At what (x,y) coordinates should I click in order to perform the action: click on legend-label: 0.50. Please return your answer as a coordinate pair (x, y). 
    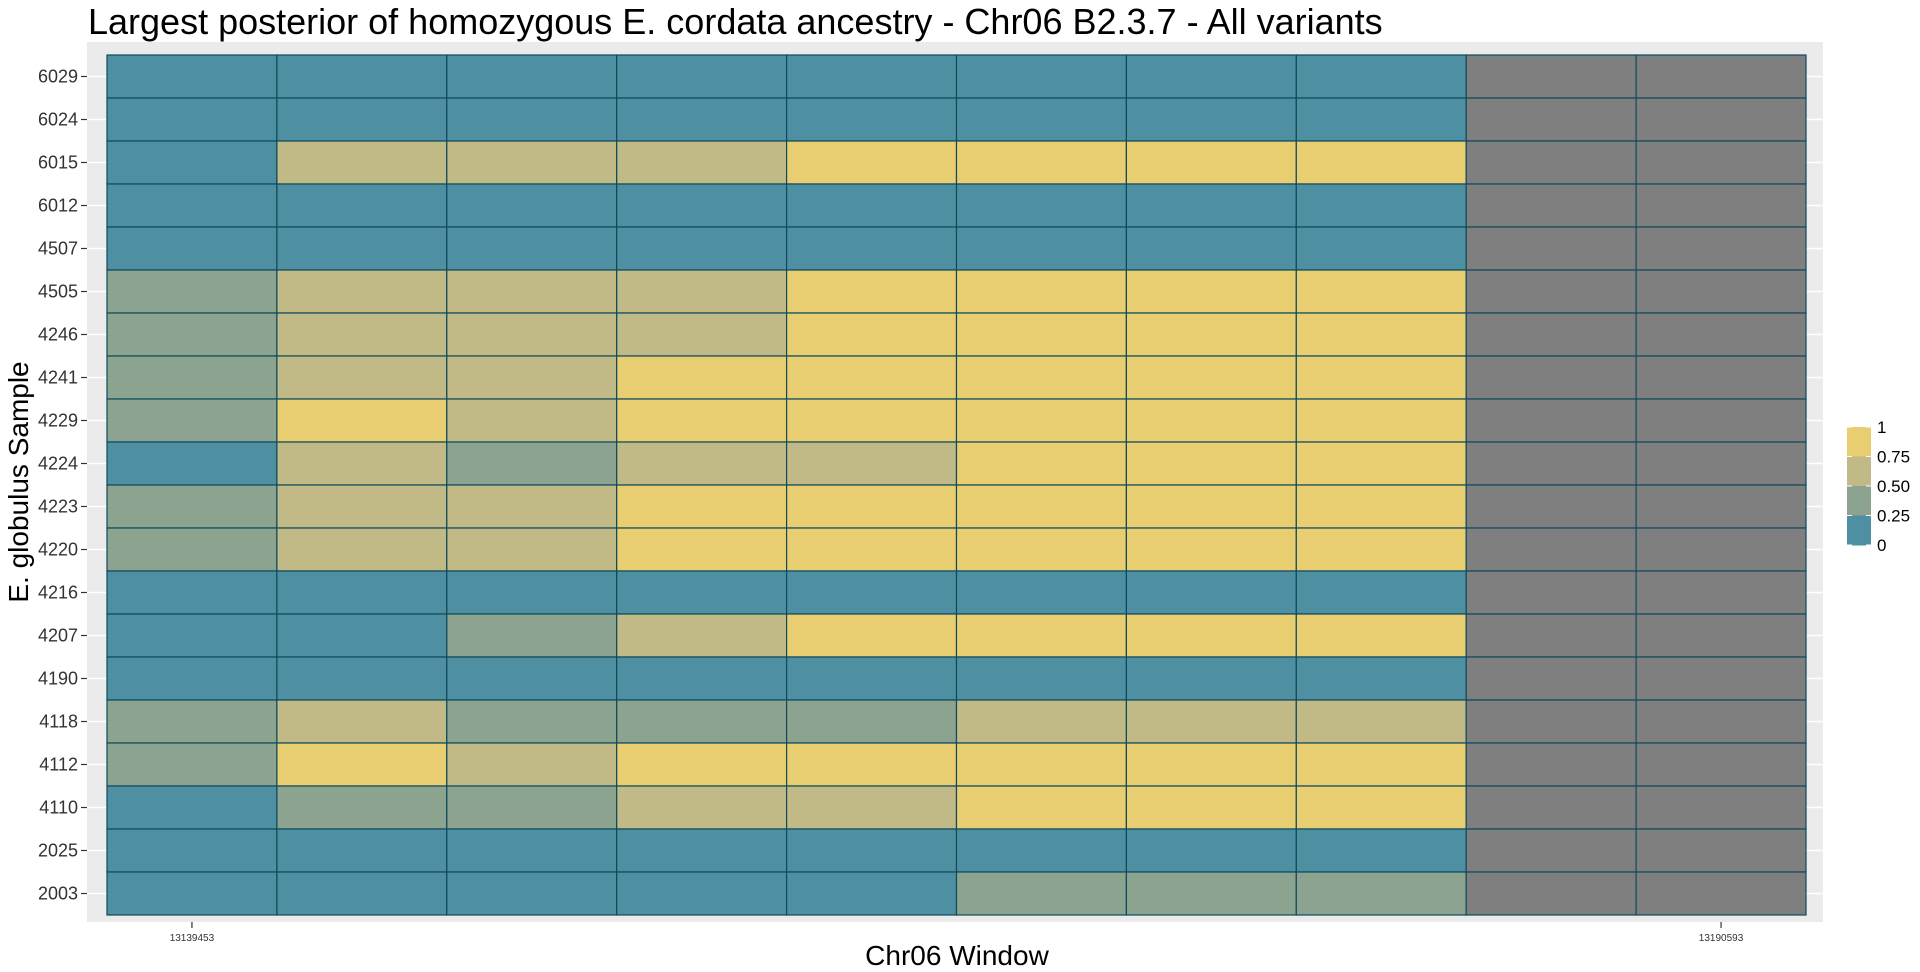
    Looking at the image, I should click on (1893, 486).